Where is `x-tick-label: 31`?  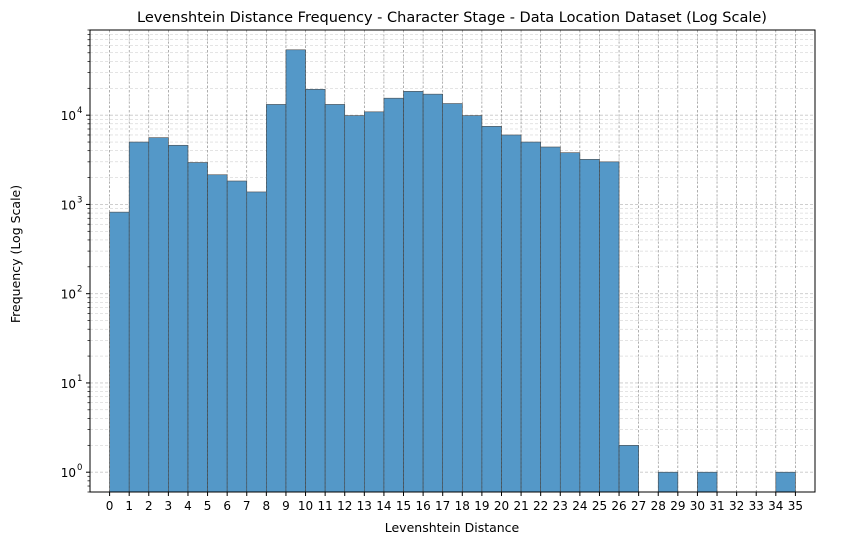
x-tick-label: 31 is located at coordinates (716, 506).